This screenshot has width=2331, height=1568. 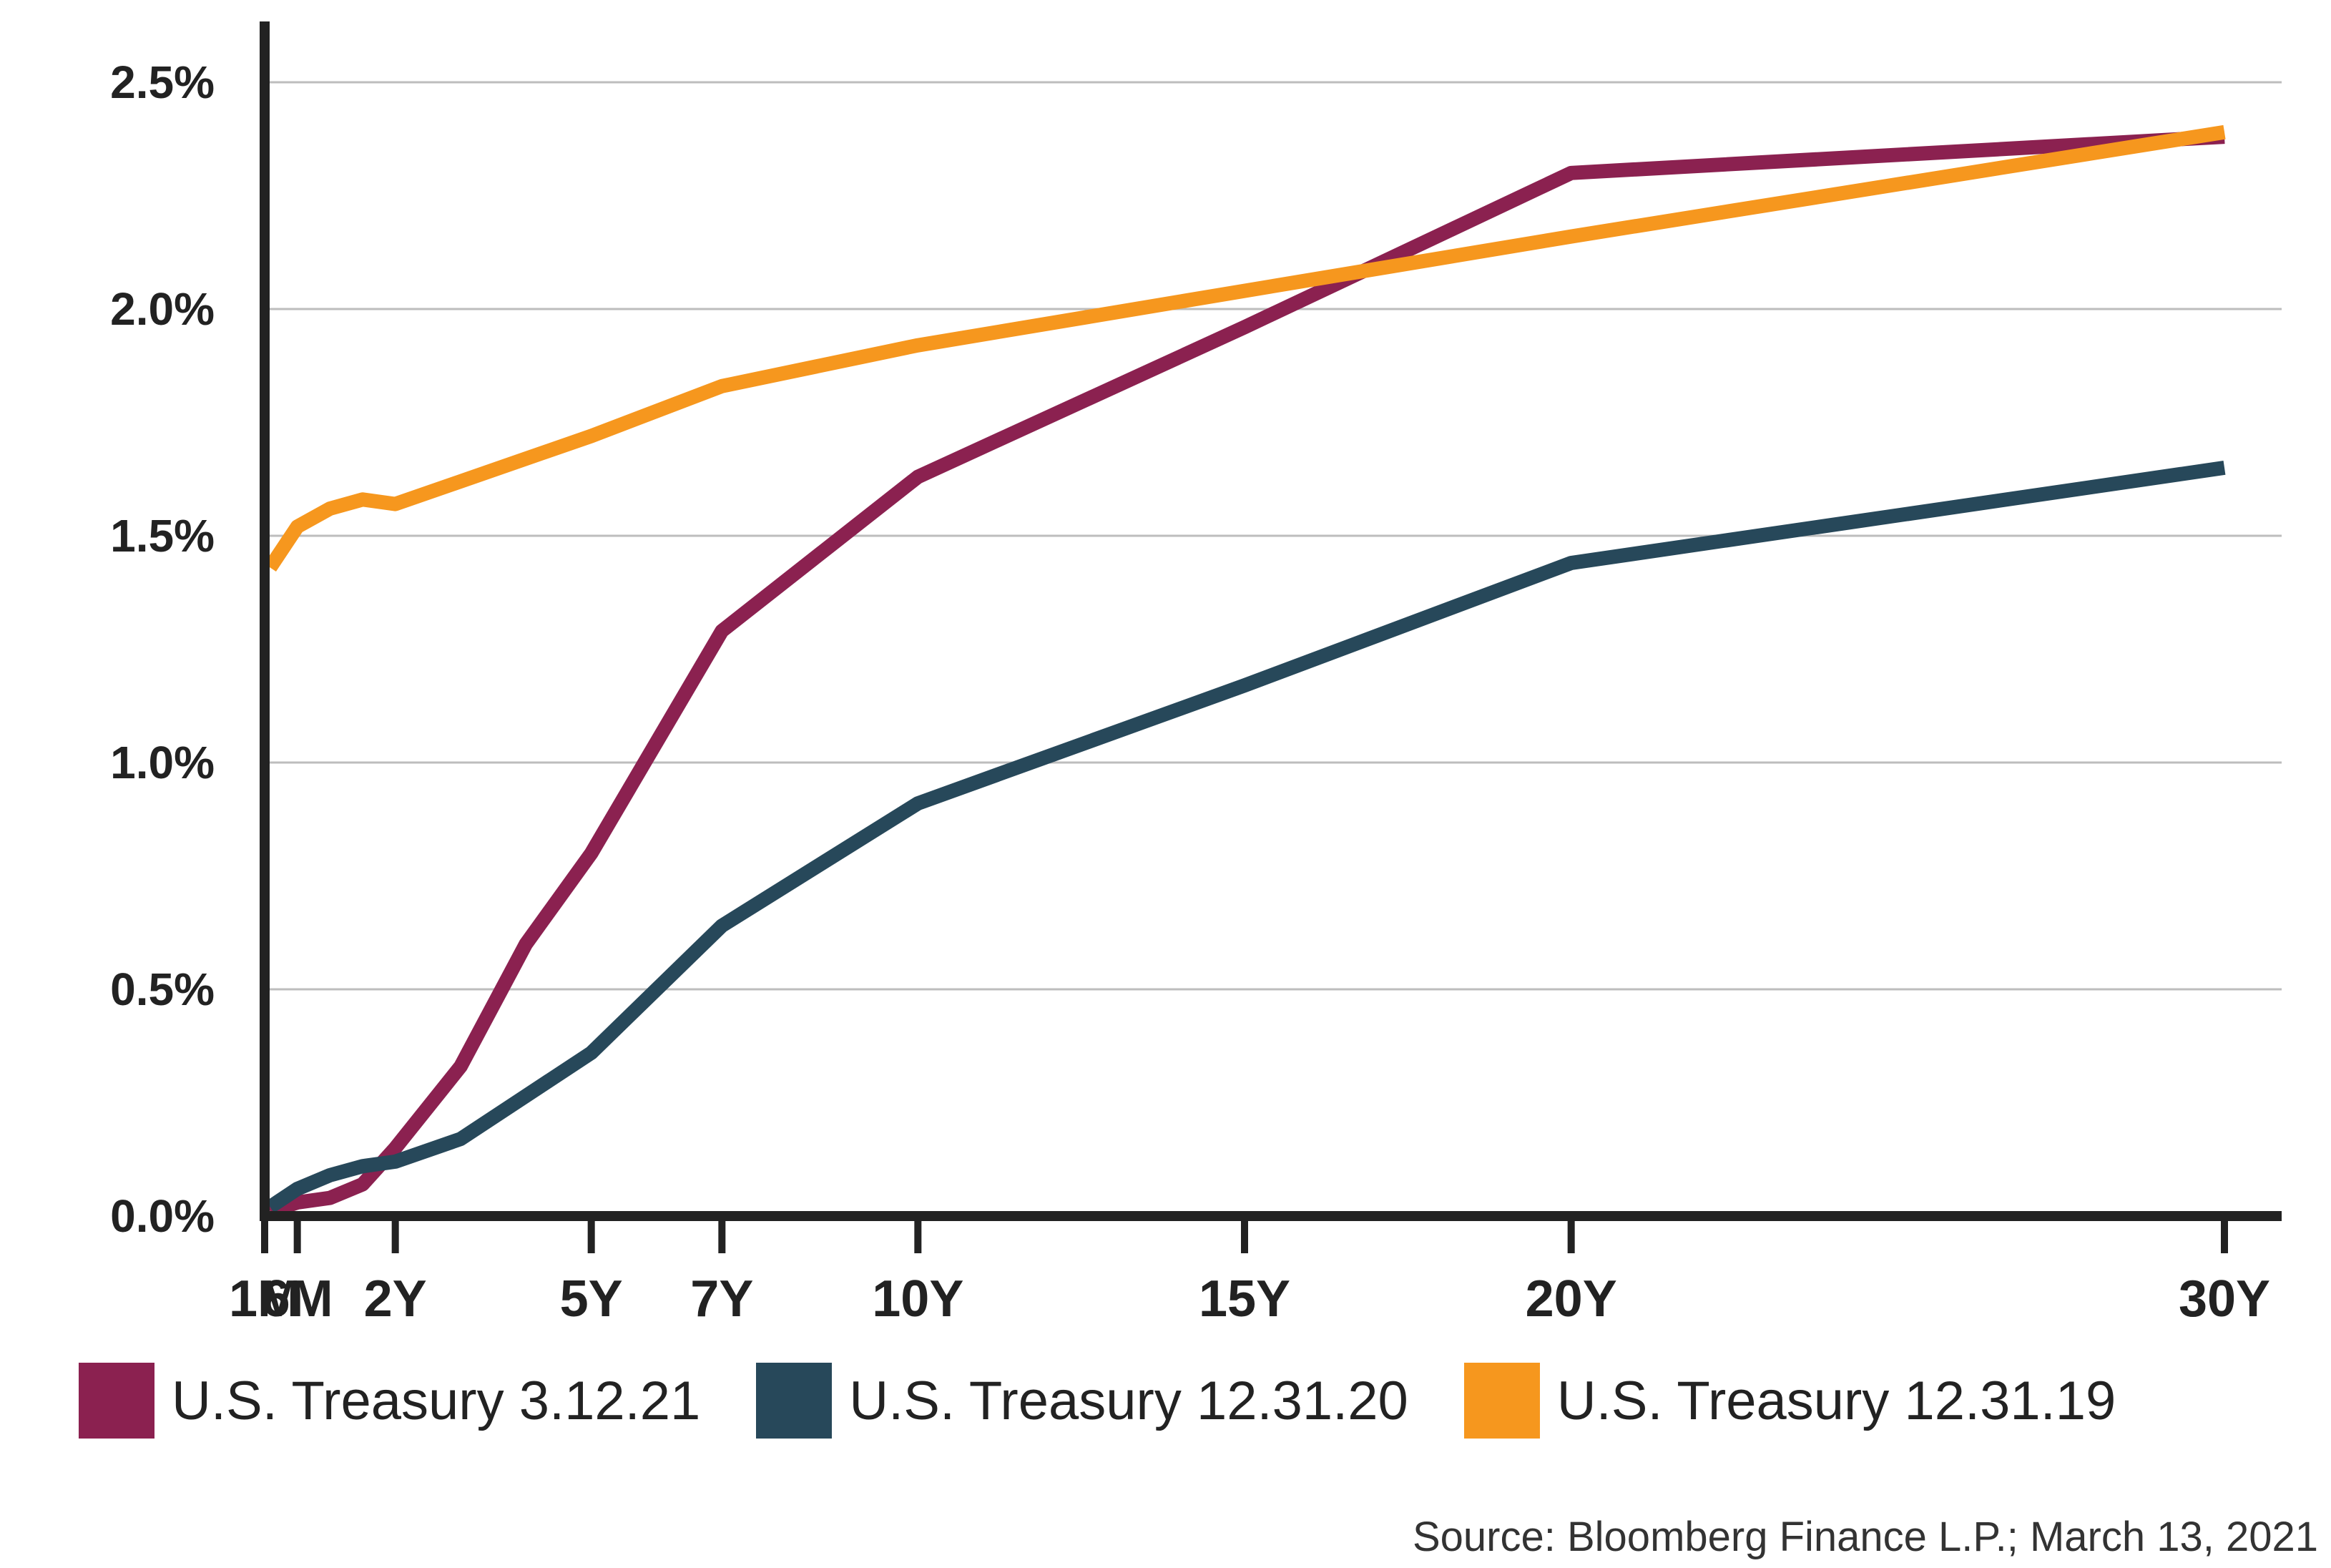 What do you see at coordinates (2225, 1299) in the screenshot?
I see `x-tick-label: 30Y` at bounding box center [2225, 1299].